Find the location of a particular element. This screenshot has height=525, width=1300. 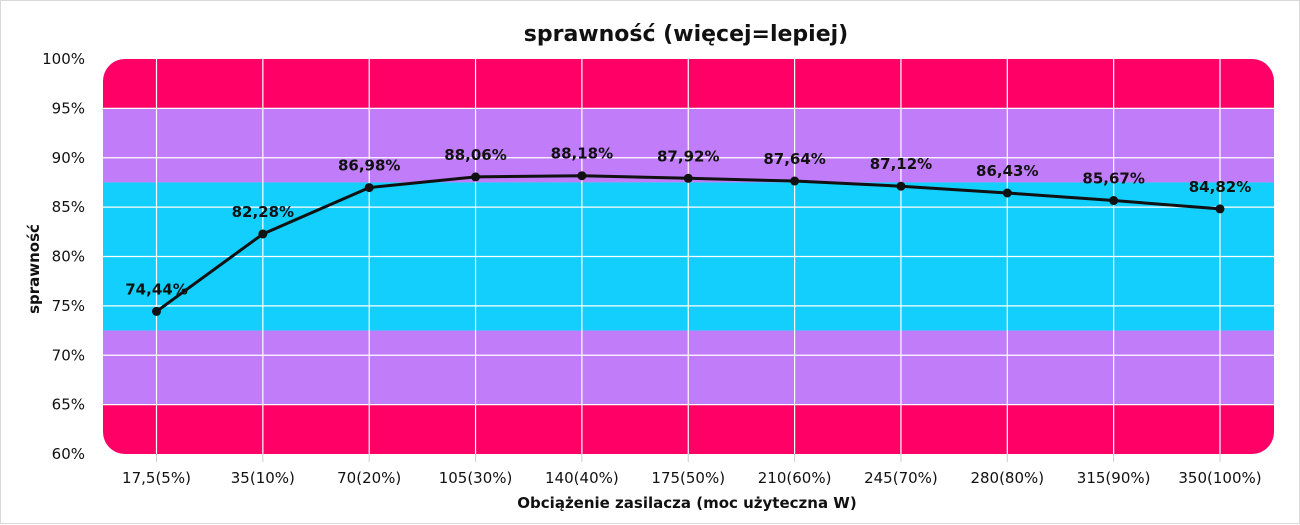

x-tick-label-9: 315(90%) is located at coordinates (1114, 478).